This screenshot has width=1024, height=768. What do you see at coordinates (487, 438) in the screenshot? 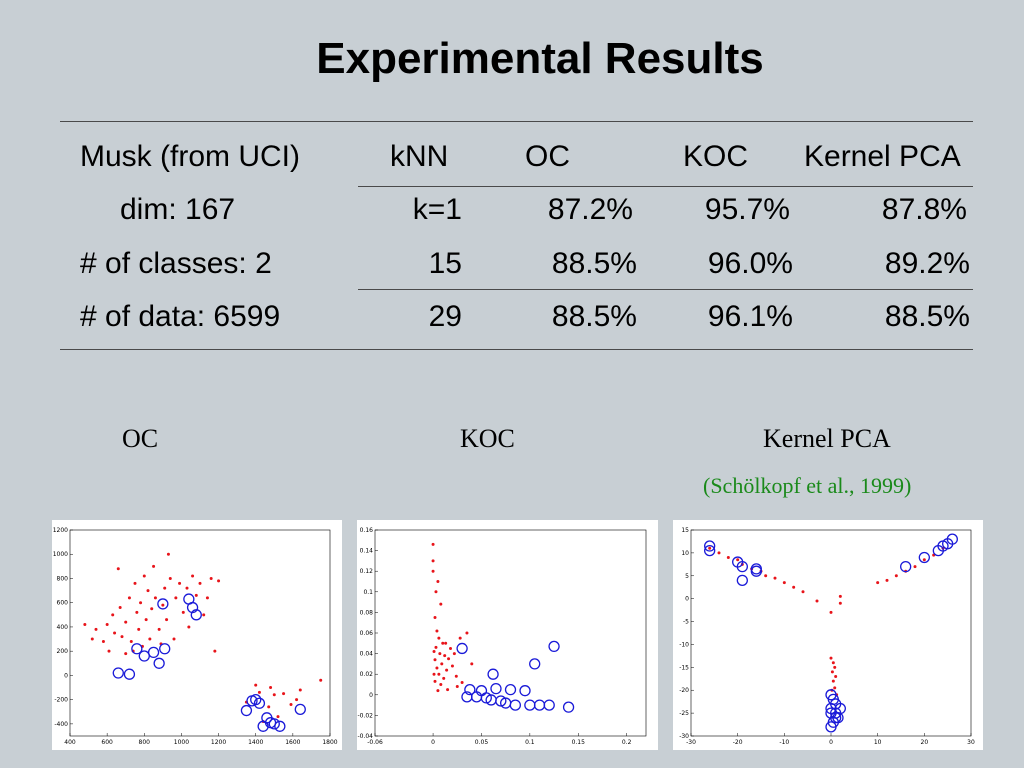
I see `plot-label-koc: KOC` at bounding box center [487, 438].